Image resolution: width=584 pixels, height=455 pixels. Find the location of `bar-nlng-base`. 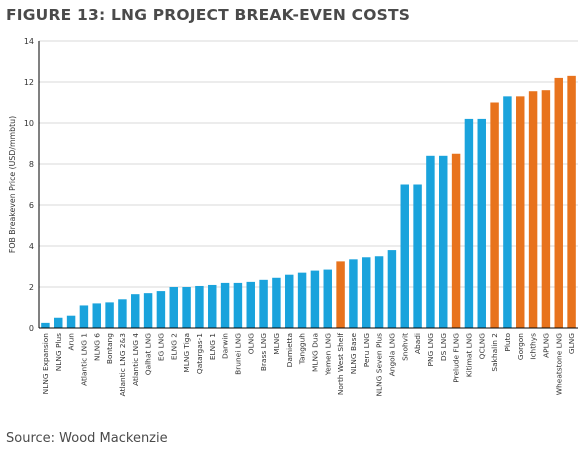

bar-nlng-base is located at coordinates (353, 293).